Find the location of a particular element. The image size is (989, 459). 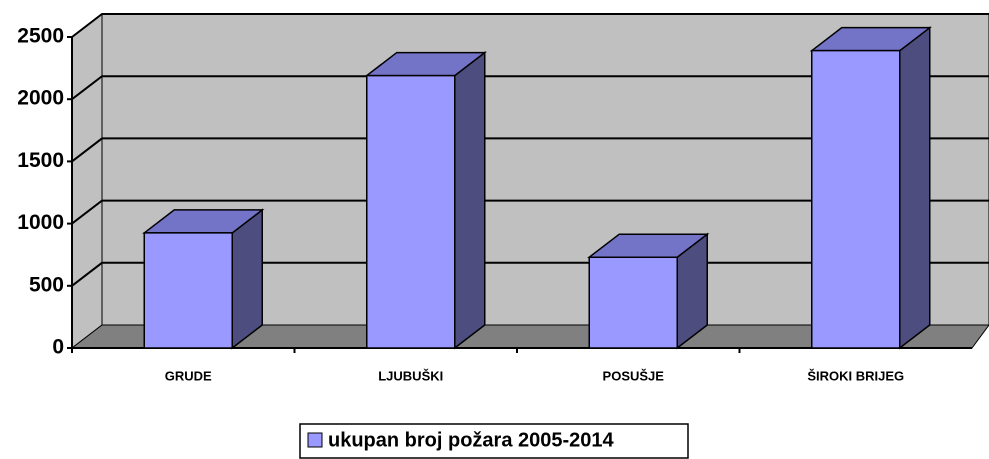

y-tick-label: 500 is located at coordinates (46, 284).